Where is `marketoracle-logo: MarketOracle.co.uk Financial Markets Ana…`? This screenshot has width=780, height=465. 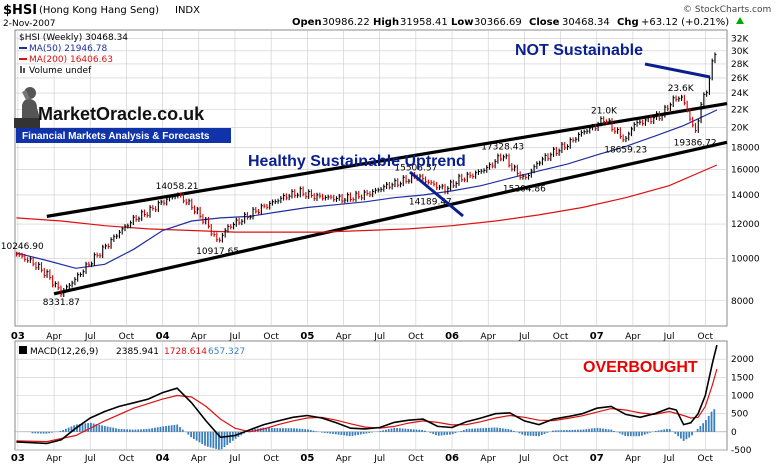
marketoracle-logo: MarketOracle.co.uk Financial Markets Ana… is located at coordinates (122, 115).